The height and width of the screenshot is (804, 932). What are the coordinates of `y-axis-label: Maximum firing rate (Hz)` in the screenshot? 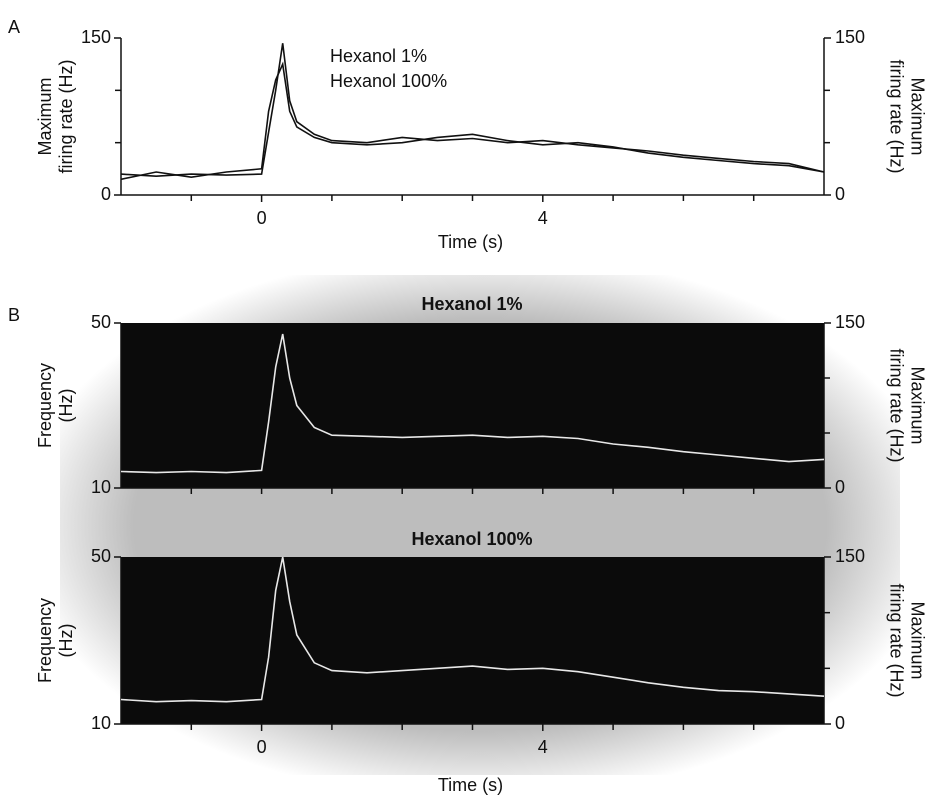 It's located at (55, 116).